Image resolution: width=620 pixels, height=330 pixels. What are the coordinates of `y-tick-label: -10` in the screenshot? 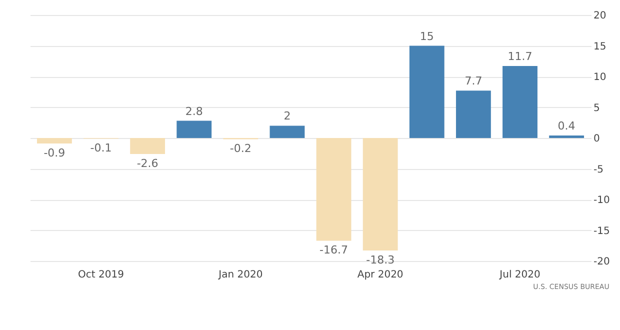 It's located at (602, 200).